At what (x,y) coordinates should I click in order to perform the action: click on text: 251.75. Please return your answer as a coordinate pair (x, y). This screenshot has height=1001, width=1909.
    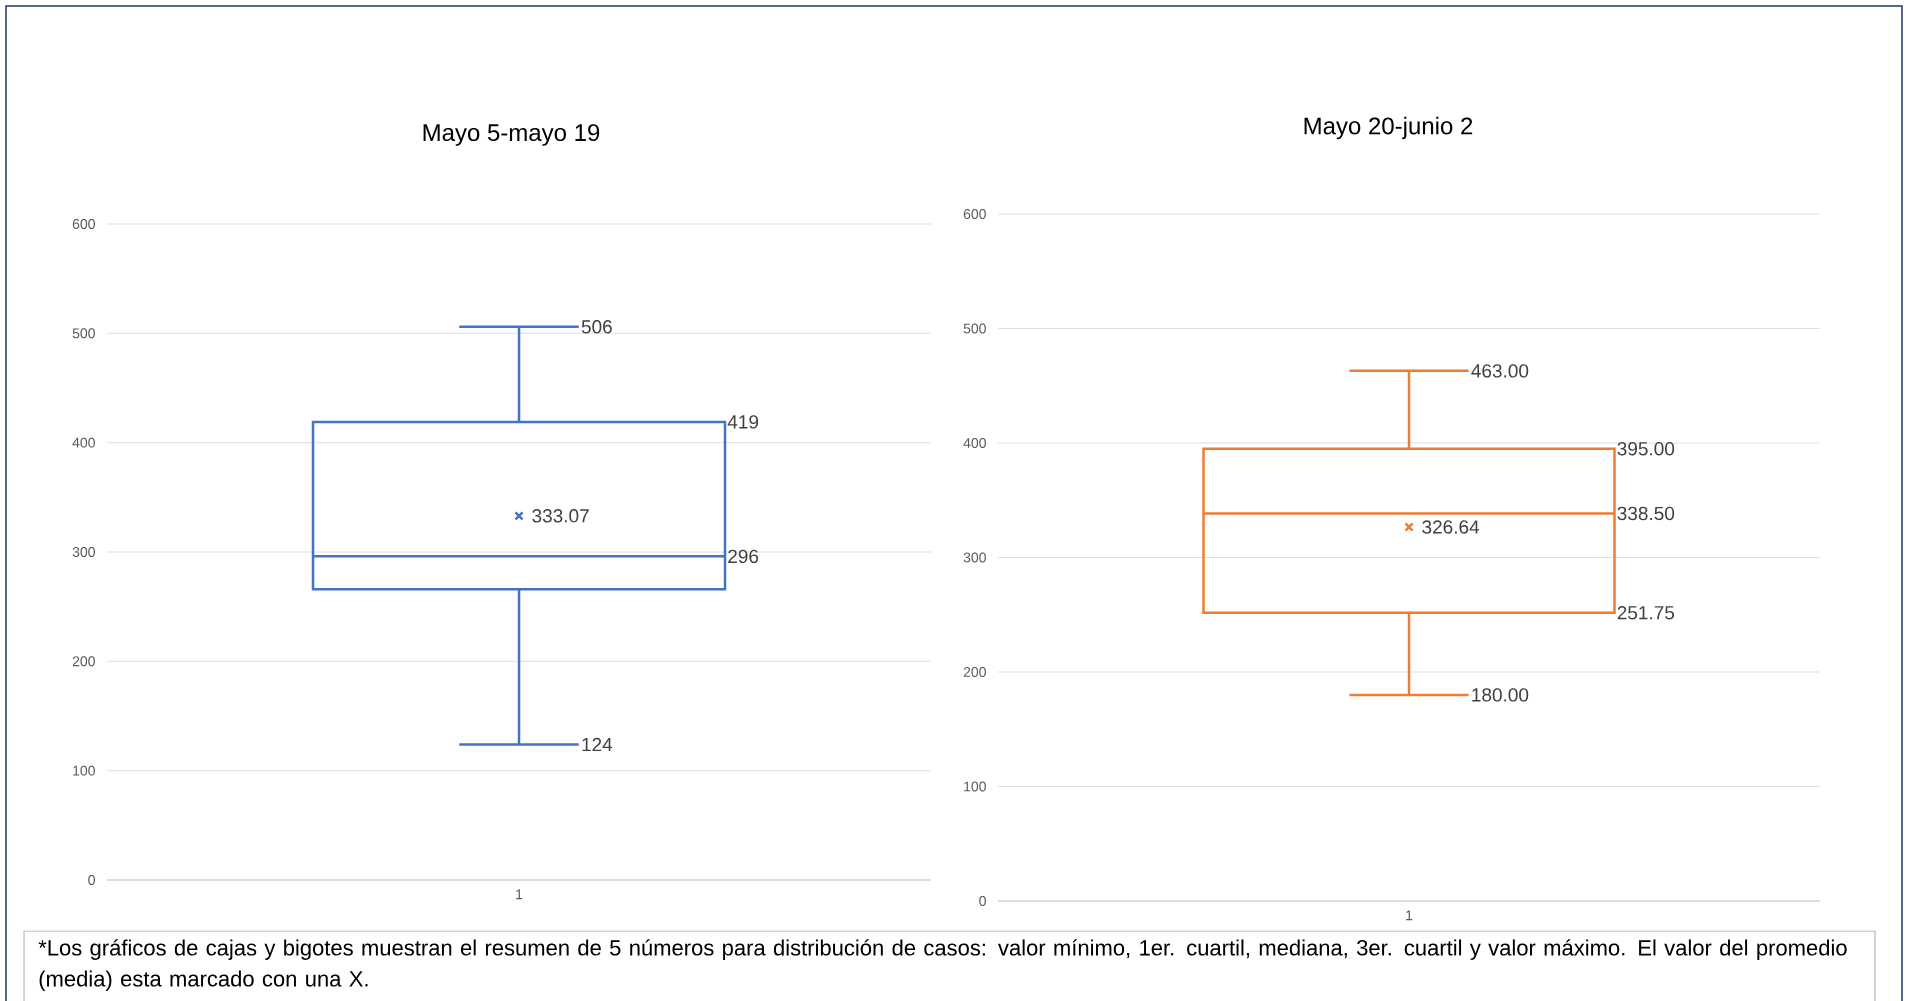
    Looking at the image, I should click on (1646, 613).